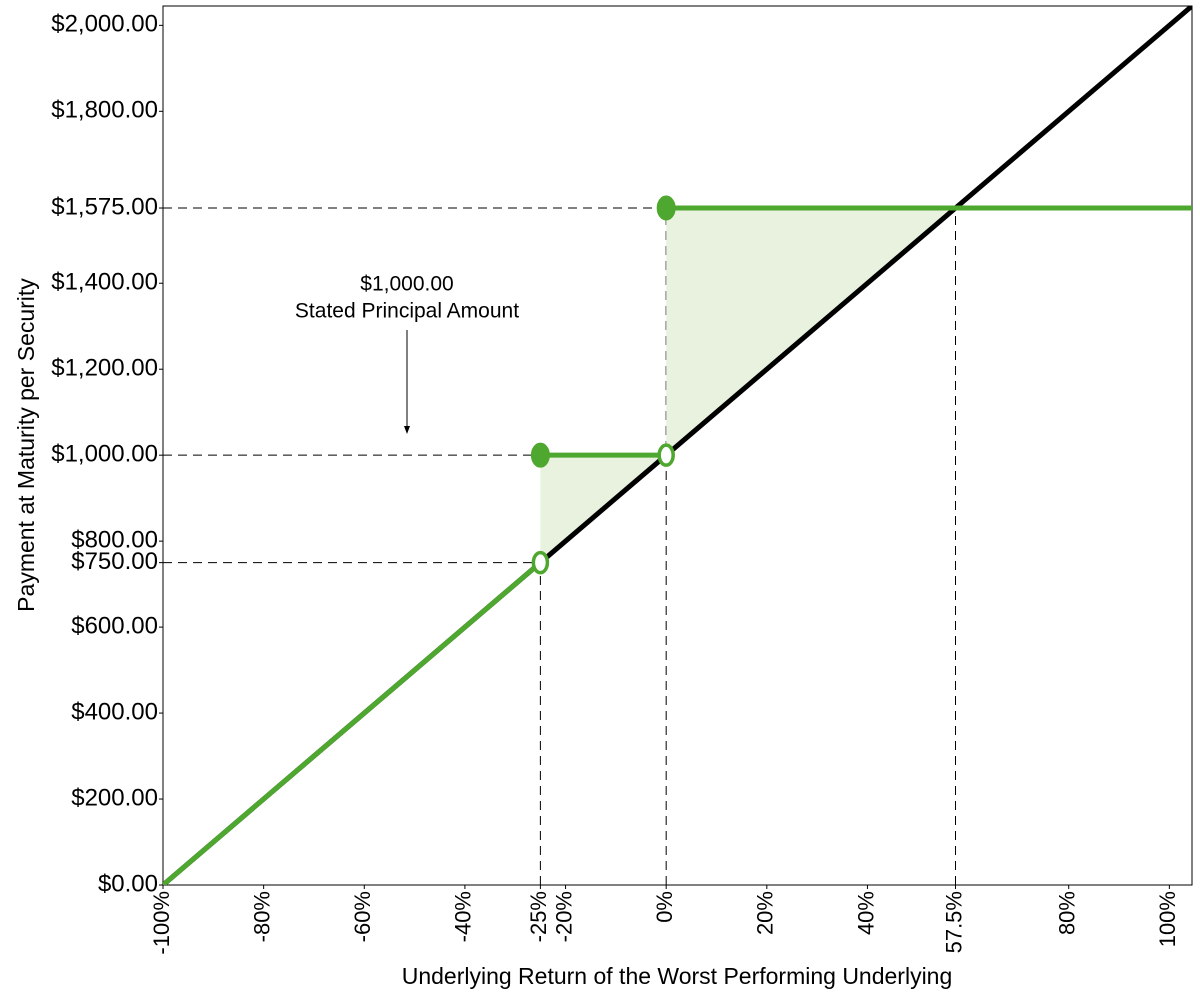 This screenshot has height=1000, width=1200. I want to click on x-tick-label: 0%, so click(664, 907).